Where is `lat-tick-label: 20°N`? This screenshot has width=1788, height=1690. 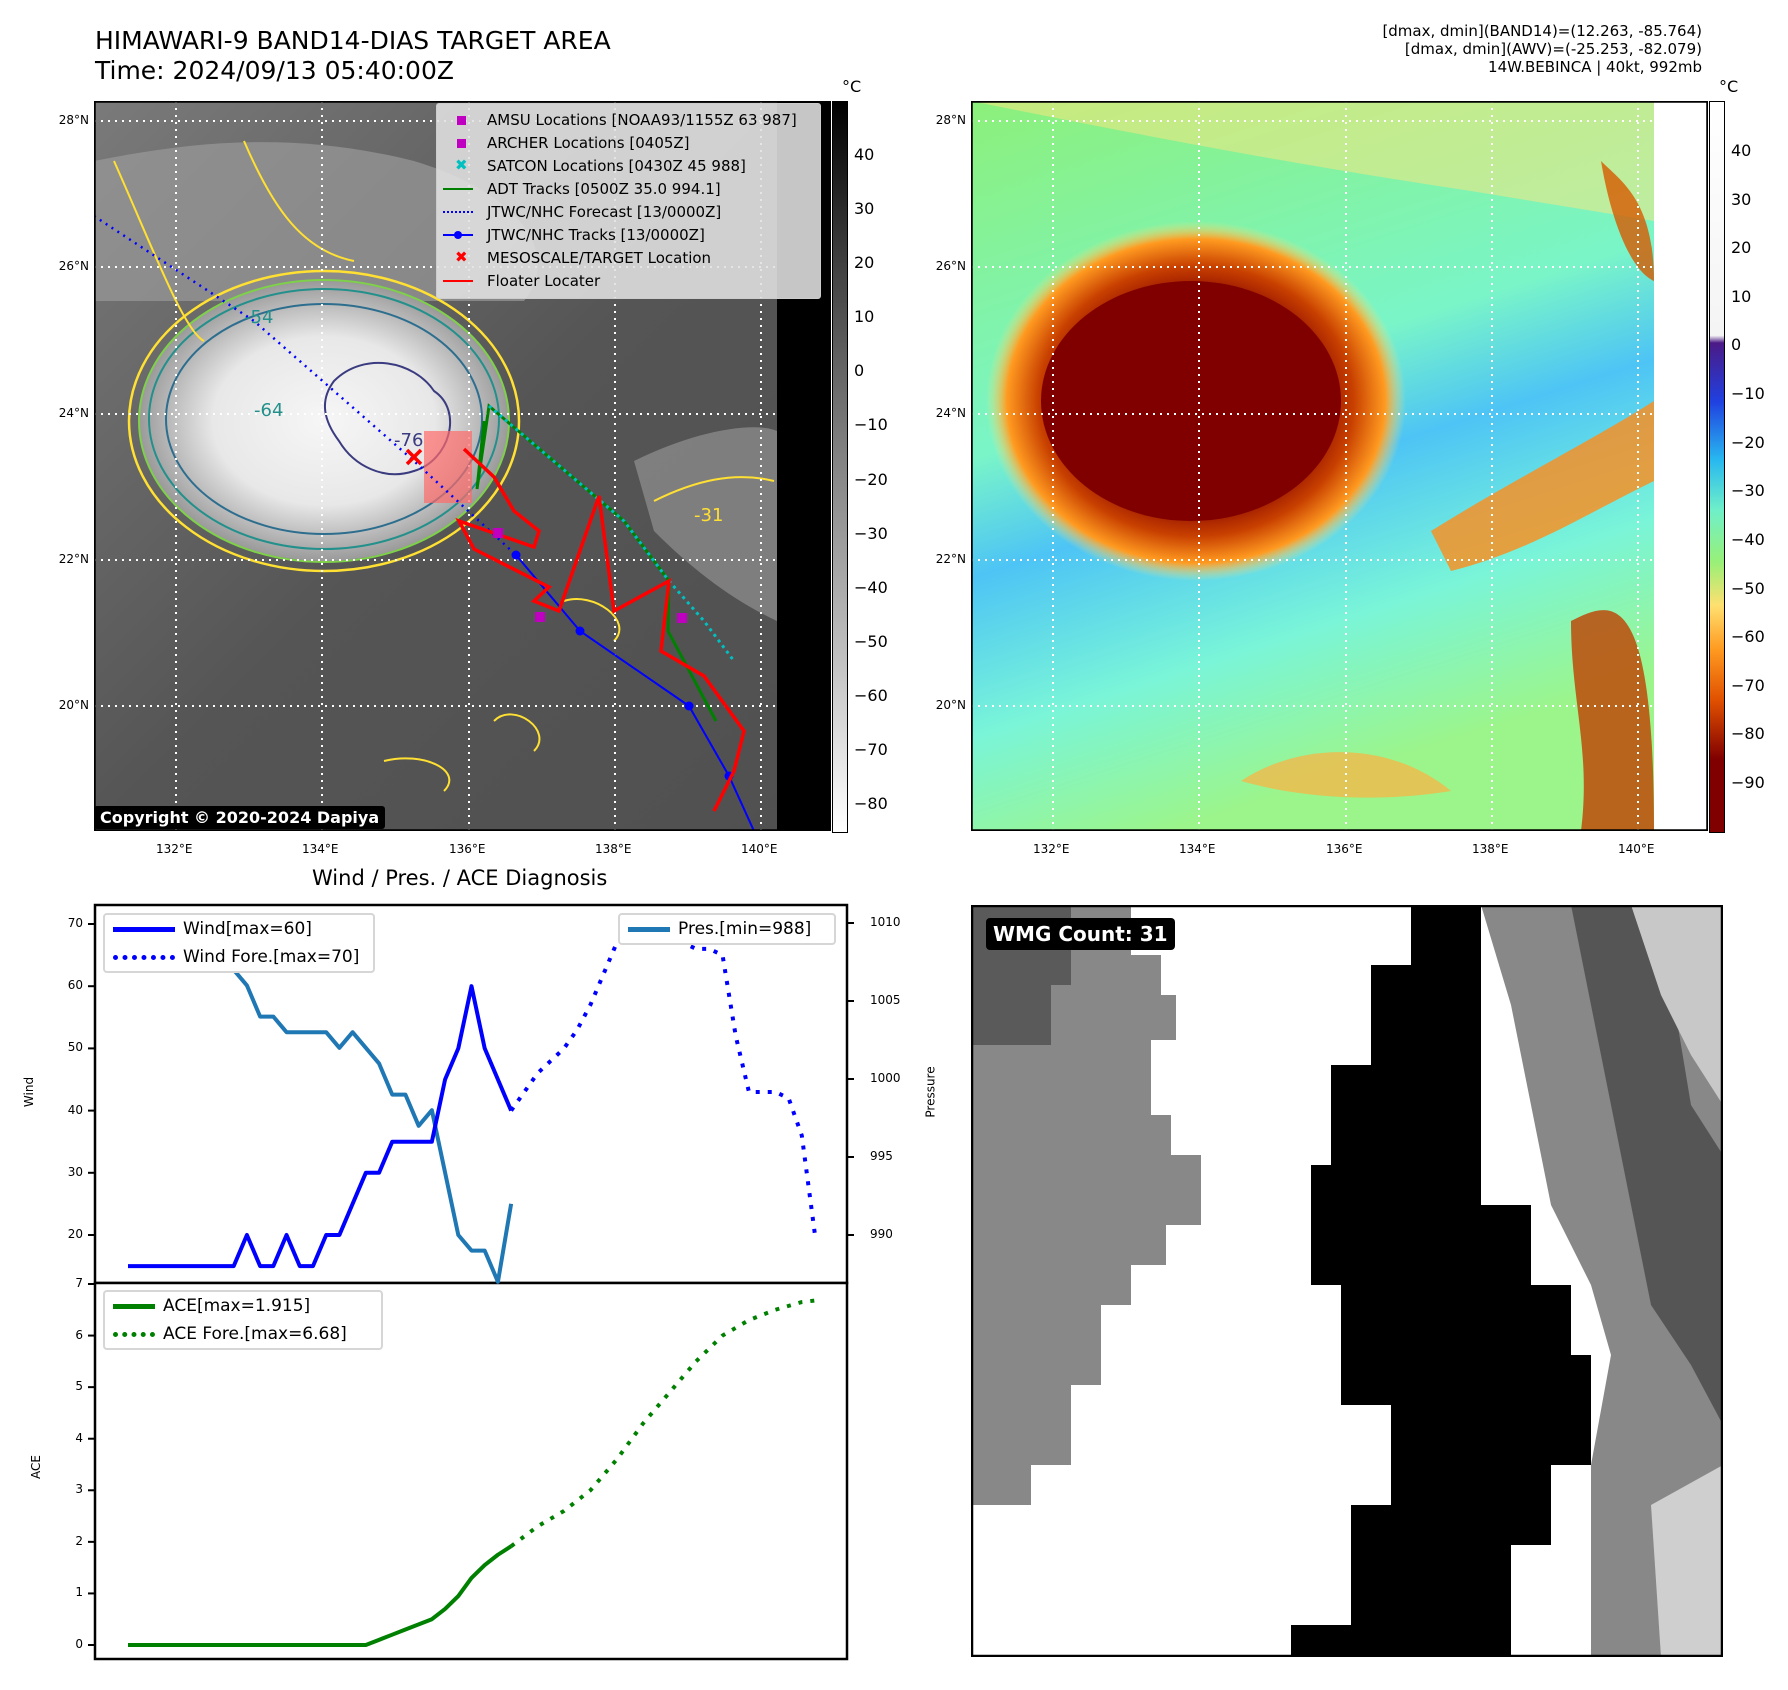 lat-tick-label: 20°N is located at coordinates (73, 705).